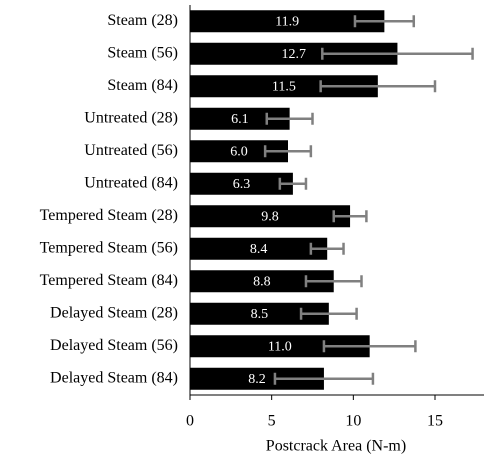 This screenshot has height=458, width=490. What do you see at coordinates (435, 421) in the screenshot?
I see `x-tick-label: 15` at bounding box center [435, 421].